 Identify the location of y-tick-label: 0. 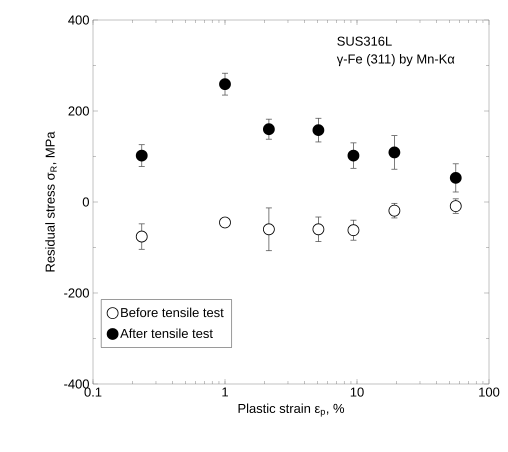
(85, 202).